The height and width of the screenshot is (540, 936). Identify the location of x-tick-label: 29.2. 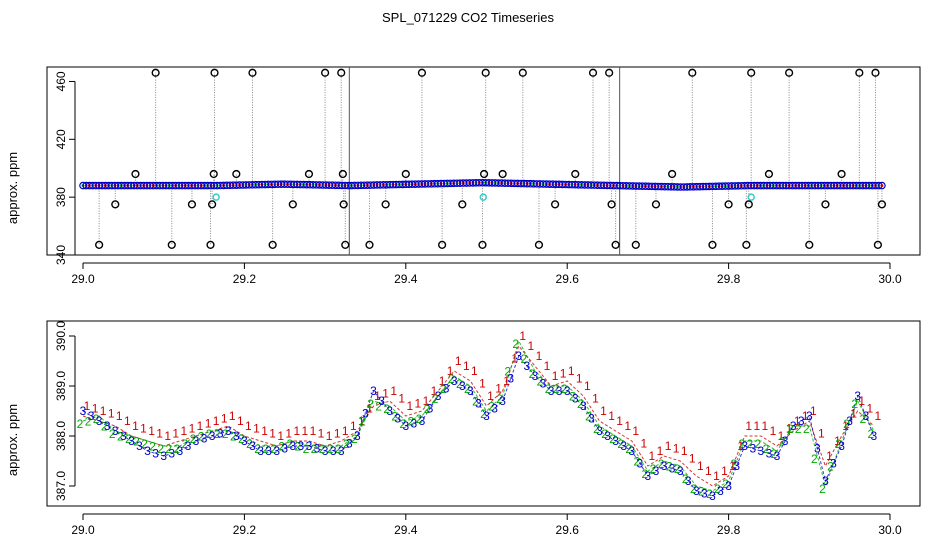
(245, 279).